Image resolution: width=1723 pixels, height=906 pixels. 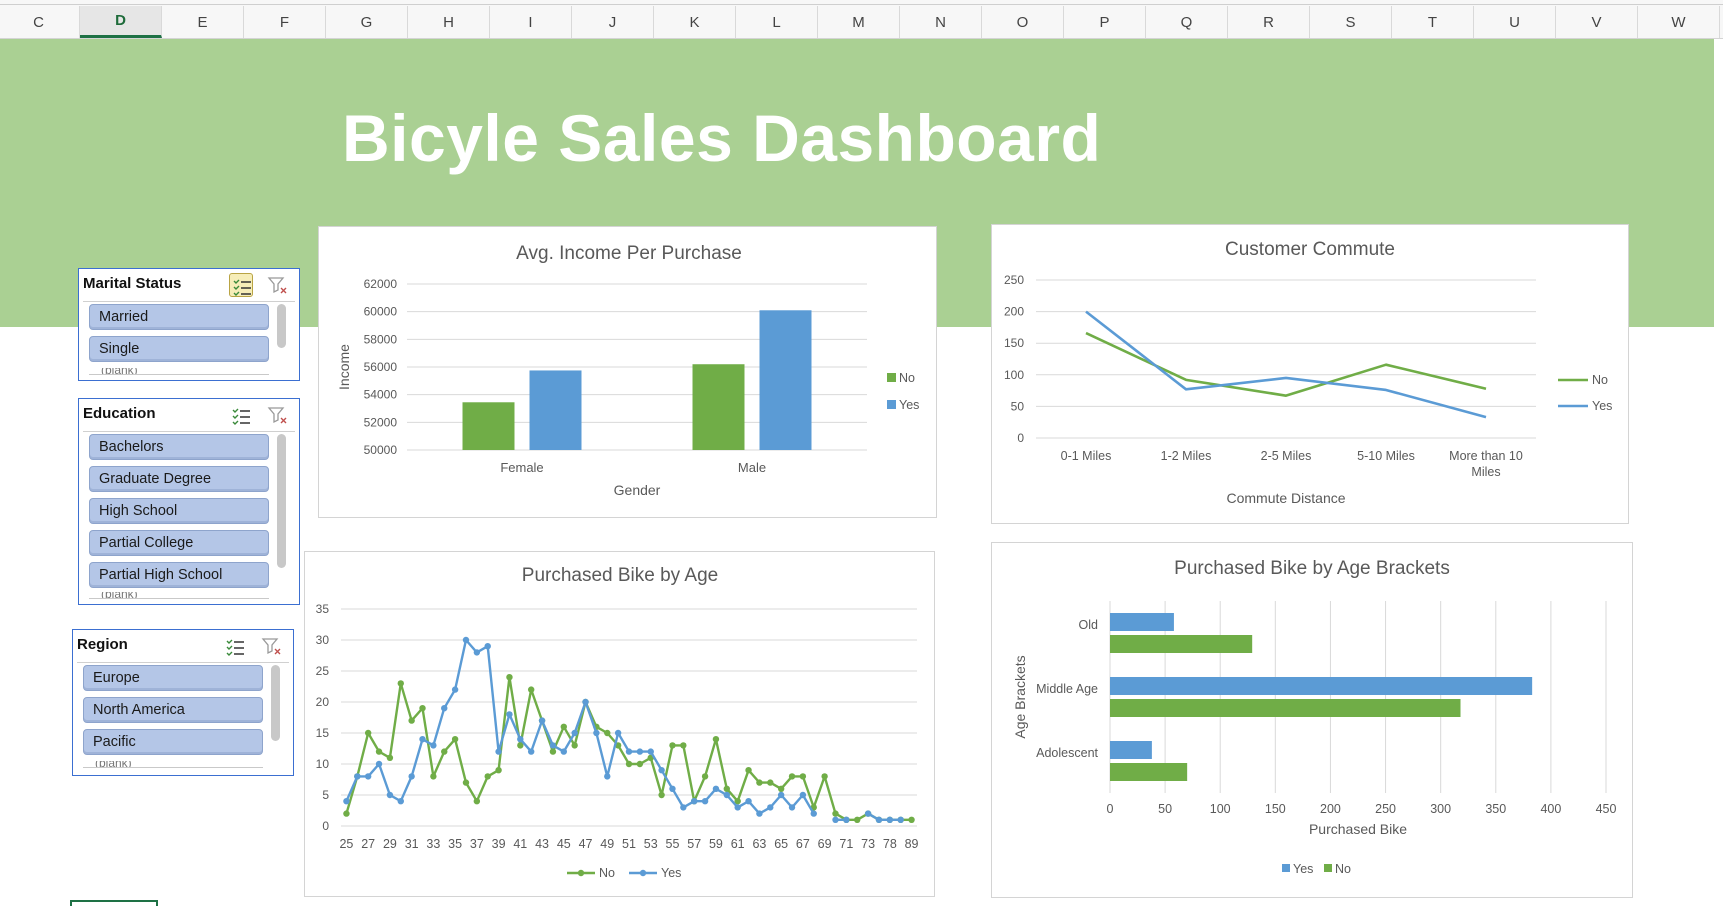 What do you see at coordinates (1679, 22) in the screenshot?
I see `column-header-w: W` at bounding box center [1679, 22].